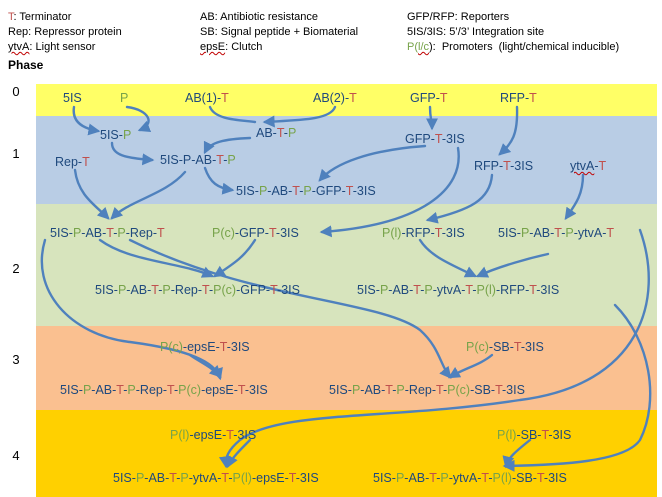 The width and height of the screenshot is (662, 497). What do you see at coordinates (524, 47) in the screenshot?
I see `legend-text-segment: ): Promoters (light/chemical inducible)` at bounding box center [524, 47].